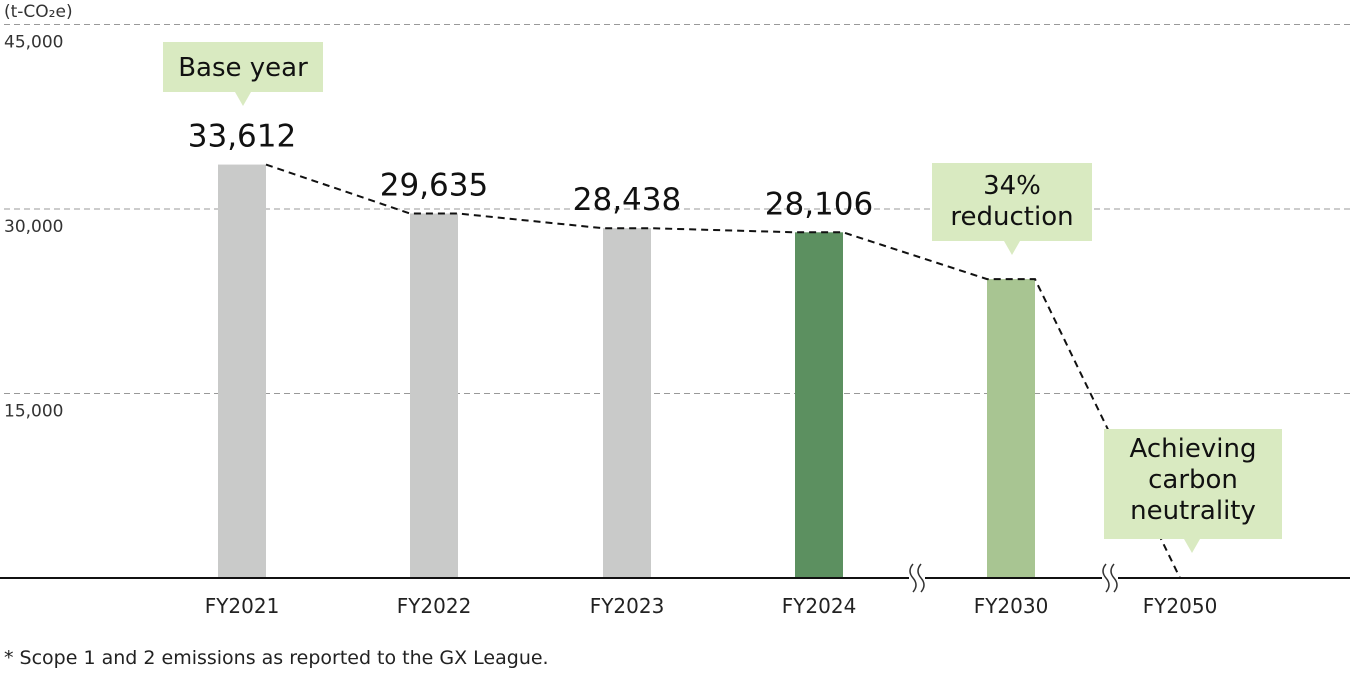 Image resolution: width=1350 pixels, height=679 pixels. I want to click on data-label: 33,612, so click(242, 137).